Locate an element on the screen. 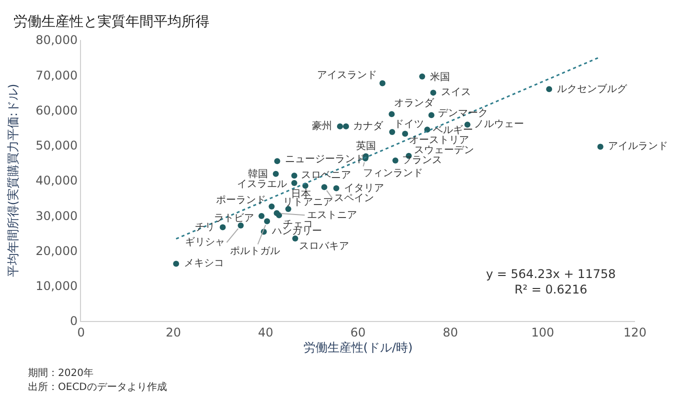  y-tick-label: 50,000 is located at coordinates (57, 145).